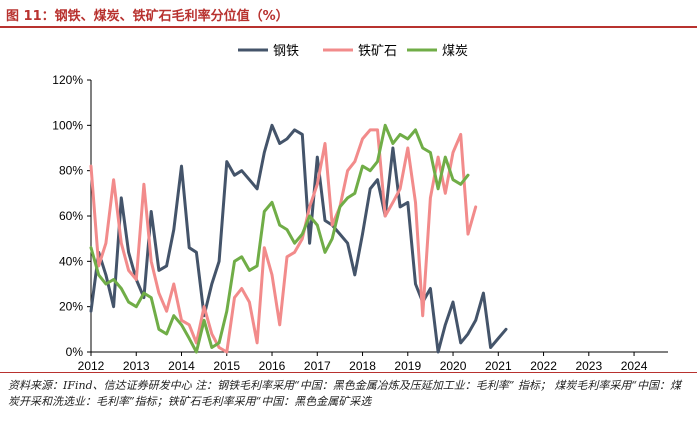 The height and width of the screenshot is (422, 697). I want to click on y-tick-label: 60%, so click(71, 216).